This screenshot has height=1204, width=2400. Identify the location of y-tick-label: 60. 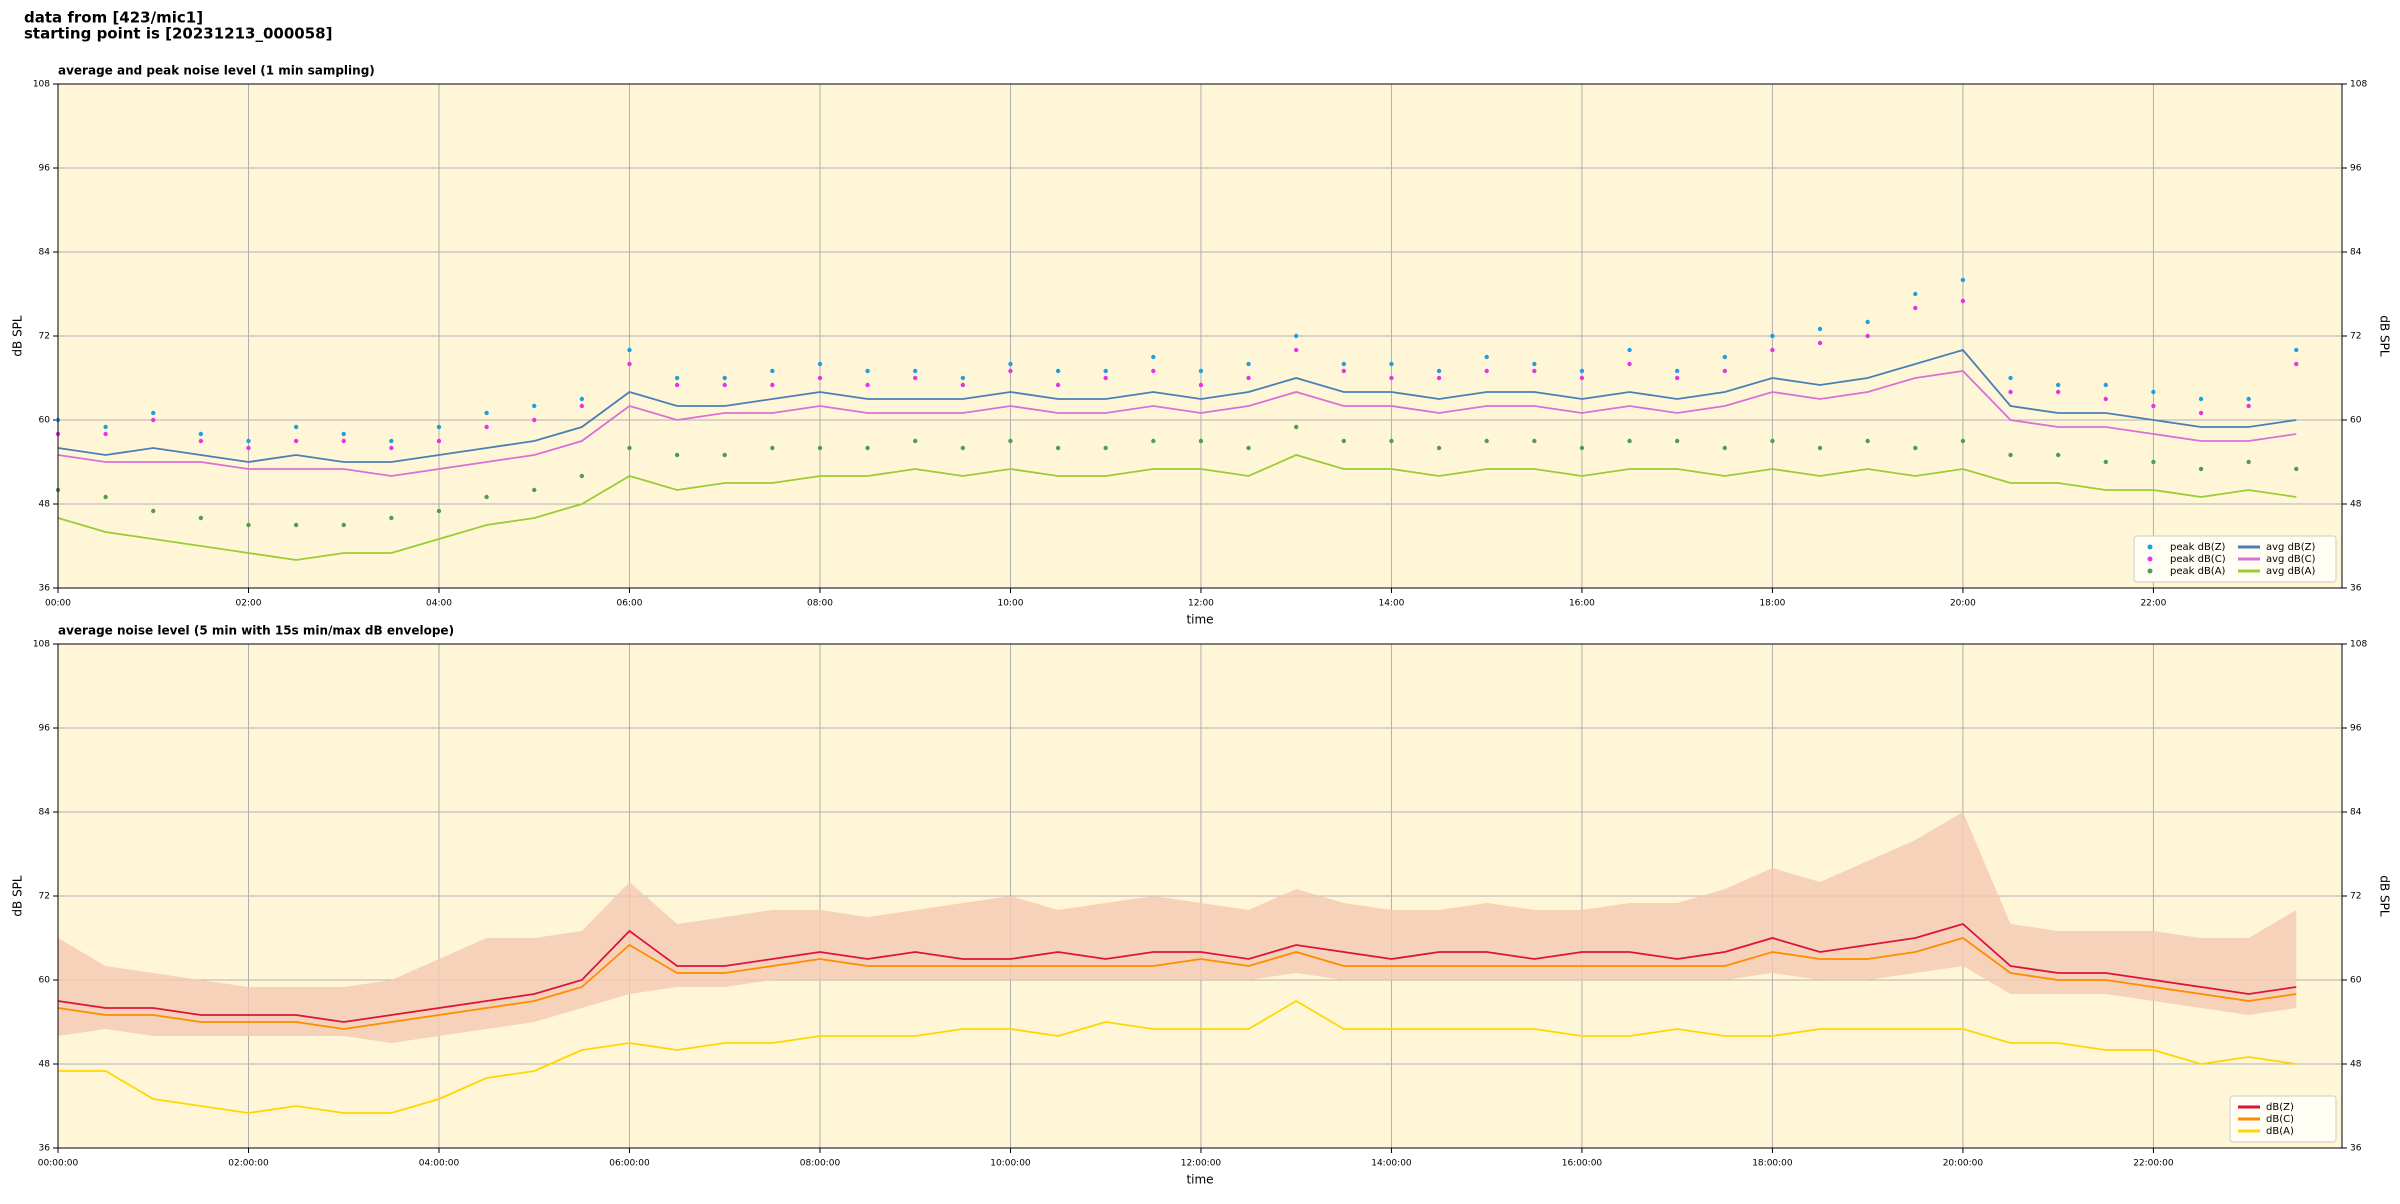
(45, 981).